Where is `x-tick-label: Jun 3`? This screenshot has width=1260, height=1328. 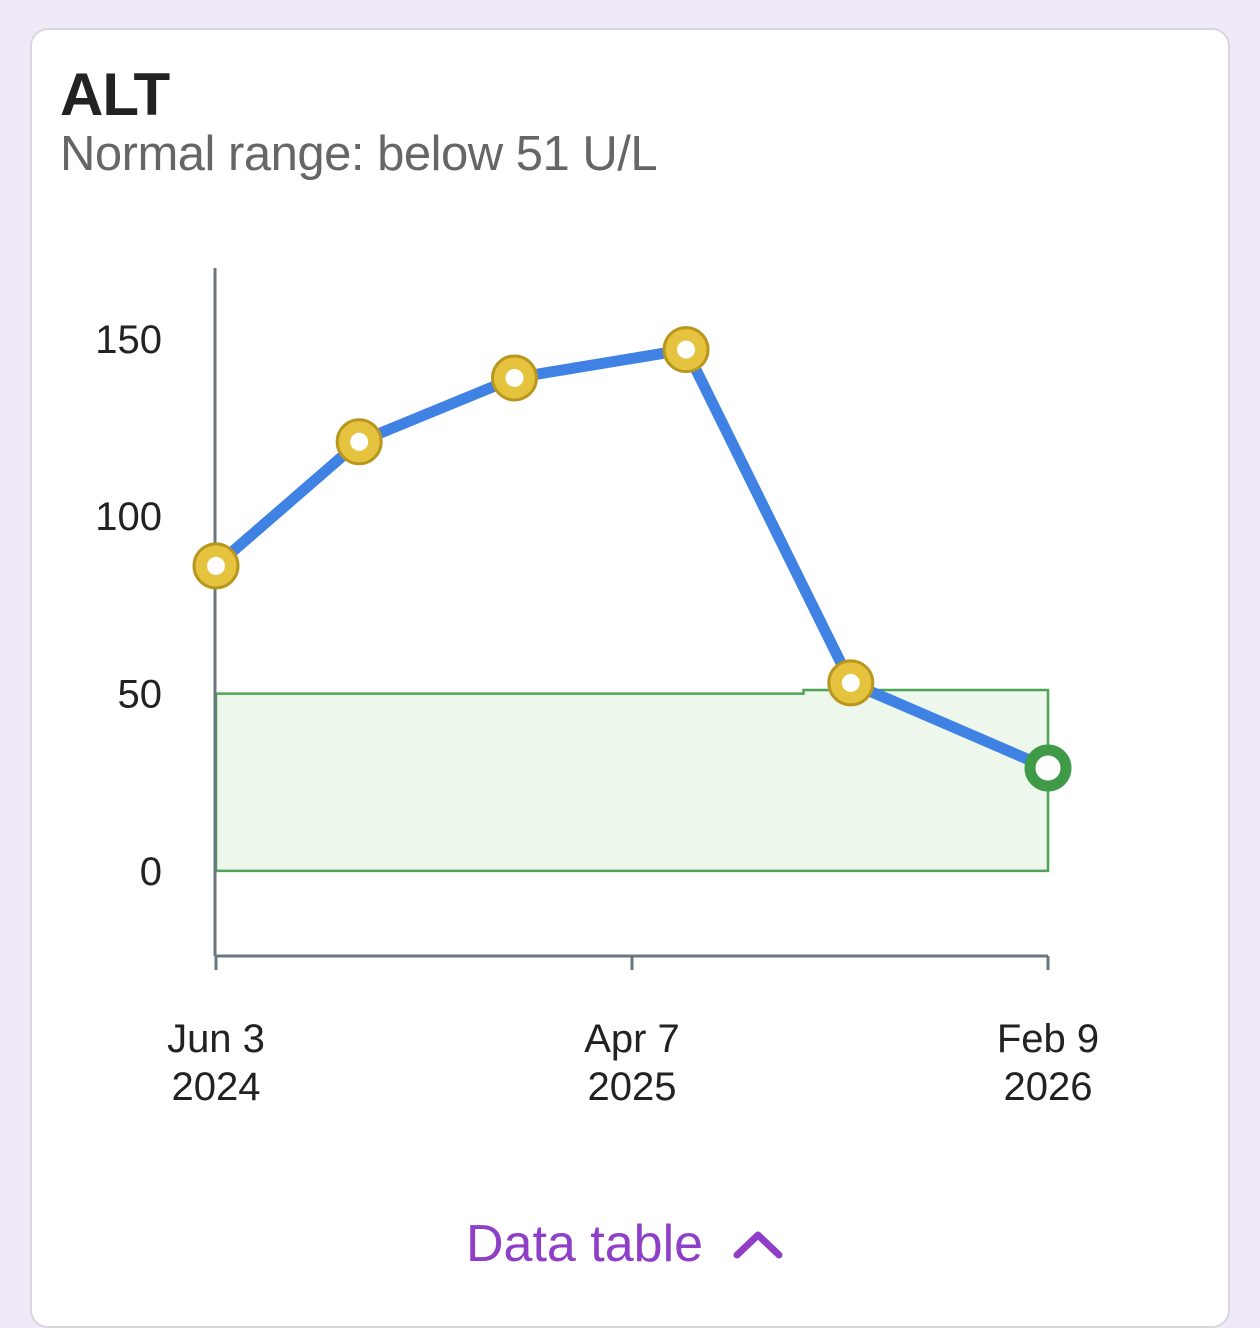
x-tick-label: Jun 3 is located at coordinates (216, 1039).